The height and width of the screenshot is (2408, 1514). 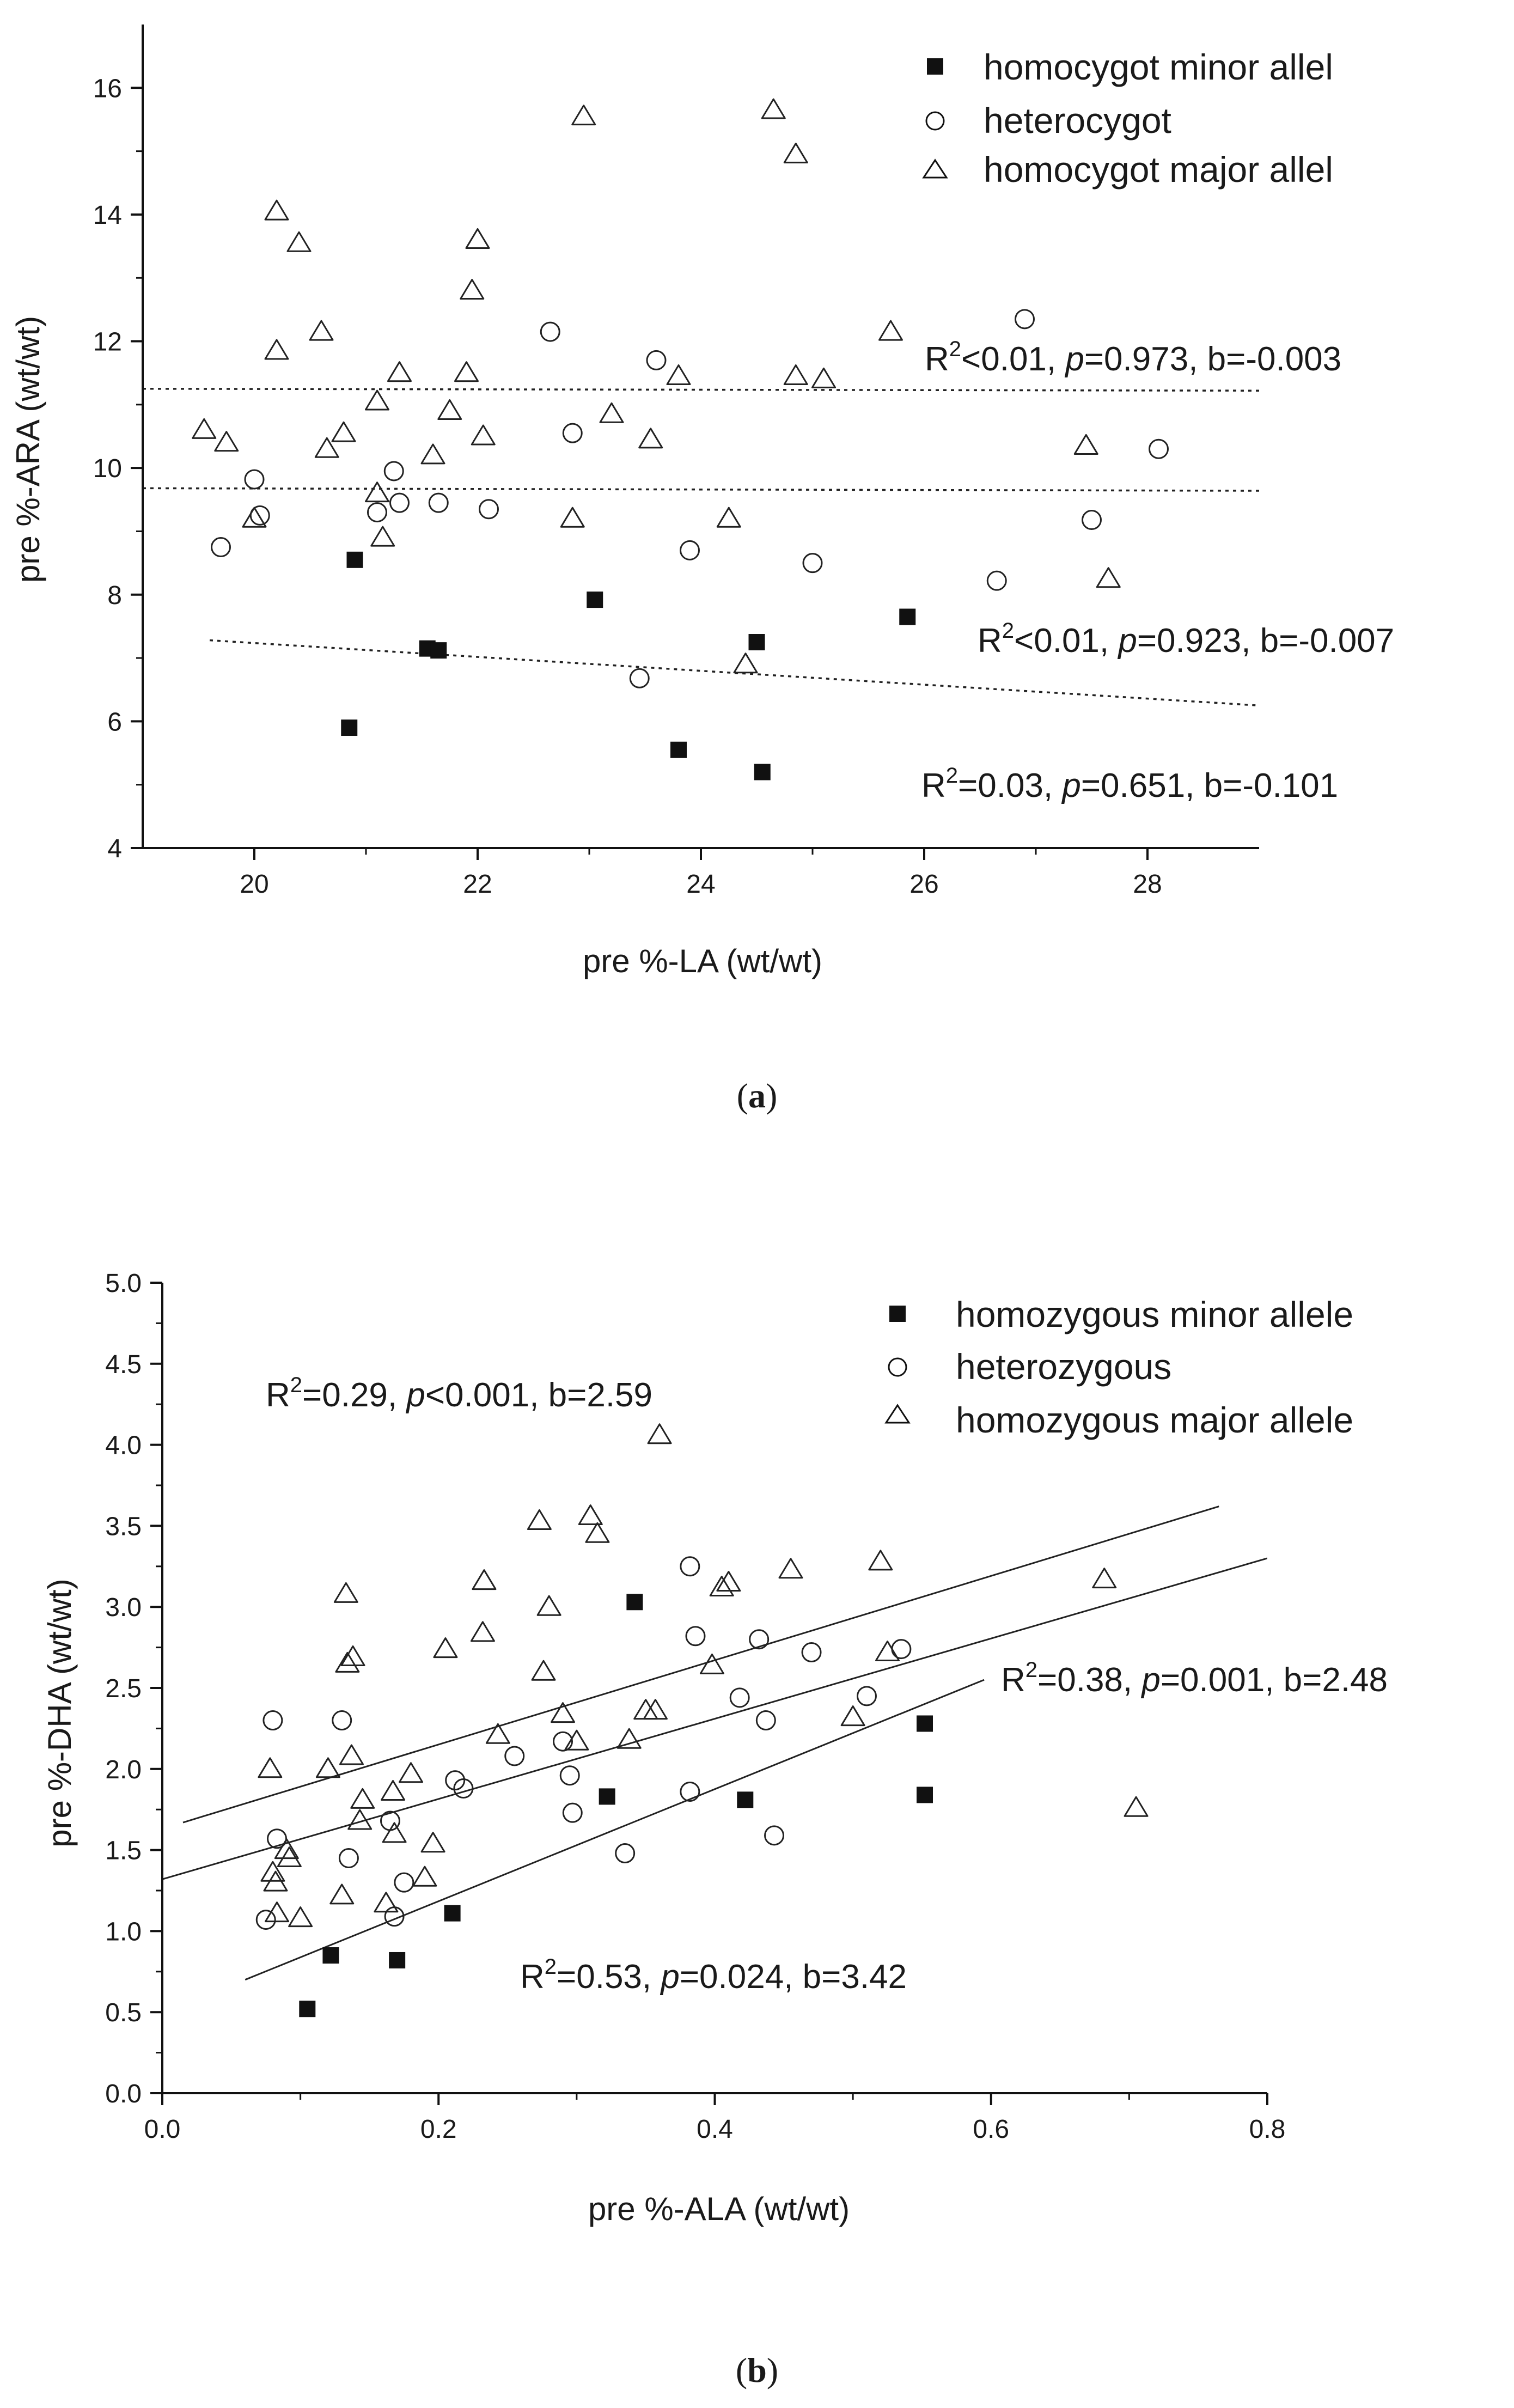 I want to click on panel-b-x-tick-label-3: 0.4, so click(x=715, y=2129).